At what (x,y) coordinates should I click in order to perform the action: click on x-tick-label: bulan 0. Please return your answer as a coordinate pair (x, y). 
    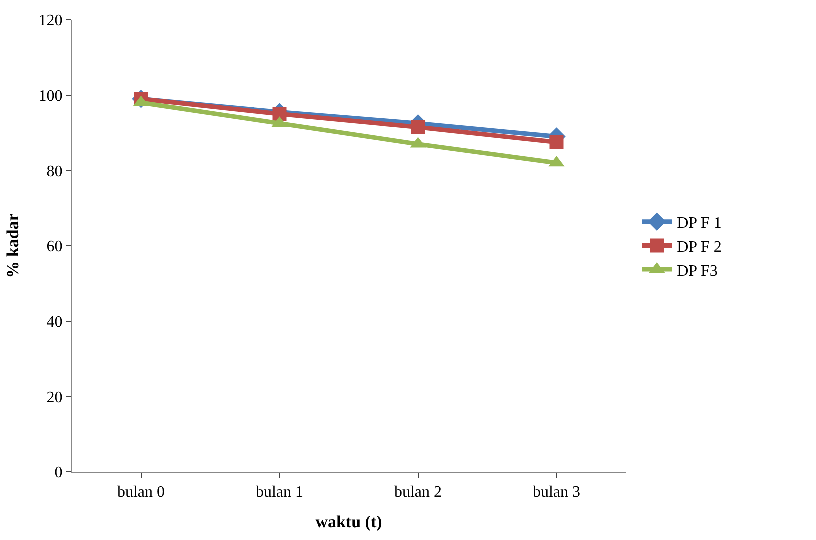
    Looking at the image, I should click on (141, 493).